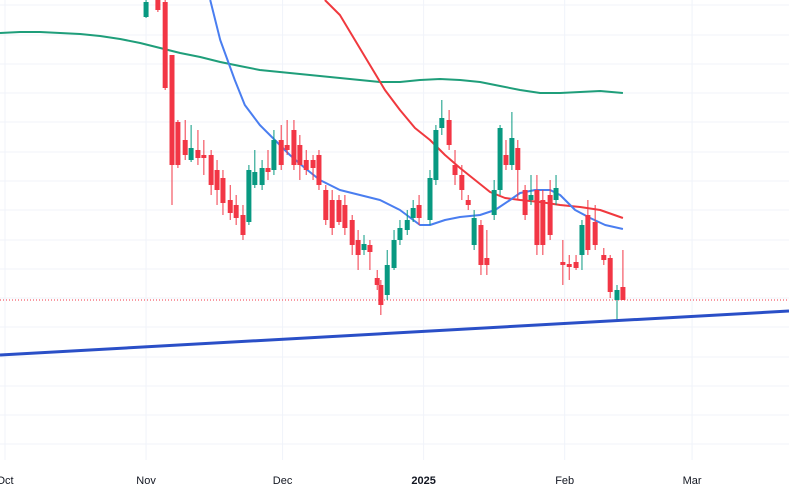 This screenshot has width=789, height=493. Describe the element at coordinates (394, 333) in the screenshot. I see `trendline` at that location.